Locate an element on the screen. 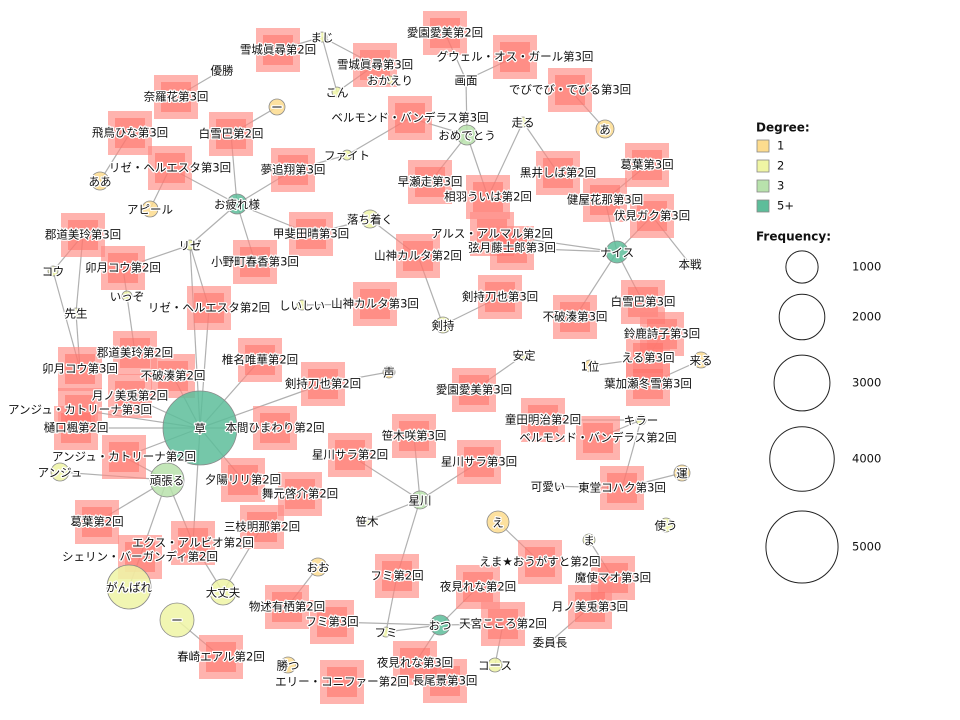 The height and width of the screenshot is (720, 960). node-label: 勝つ is located at coordinates (288, 666).